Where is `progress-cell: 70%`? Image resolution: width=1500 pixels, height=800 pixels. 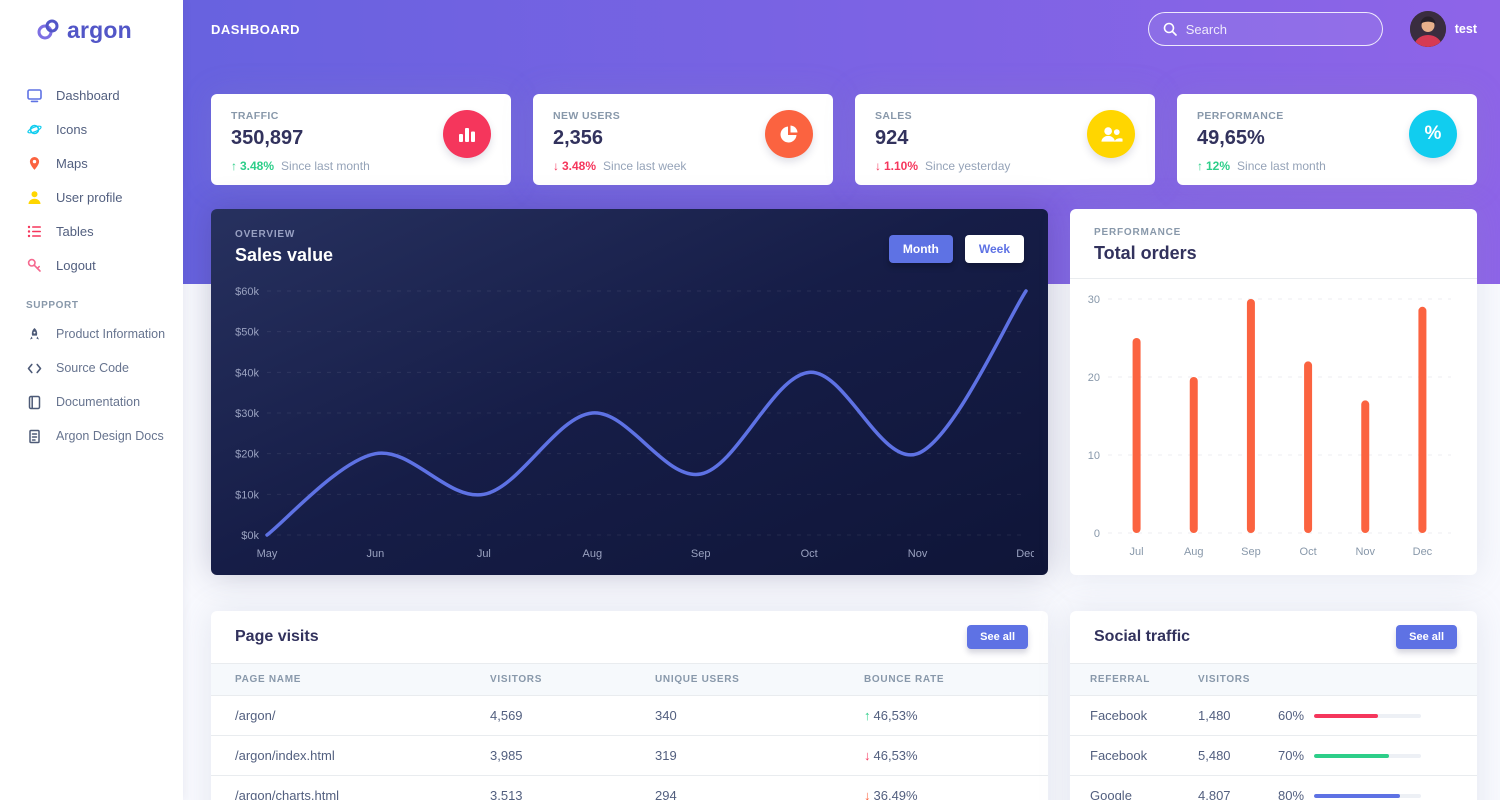
progress-cell: 70% is located at coordinates (1367, 755).